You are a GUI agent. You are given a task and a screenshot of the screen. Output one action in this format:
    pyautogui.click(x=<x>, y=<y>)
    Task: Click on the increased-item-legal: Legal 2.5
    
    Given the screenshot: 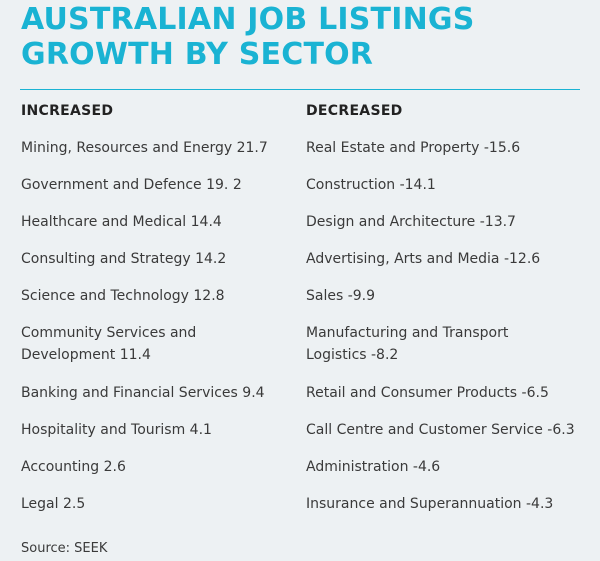 What is the action you would take?
    pyautogui.click(x=53, y=504)
    